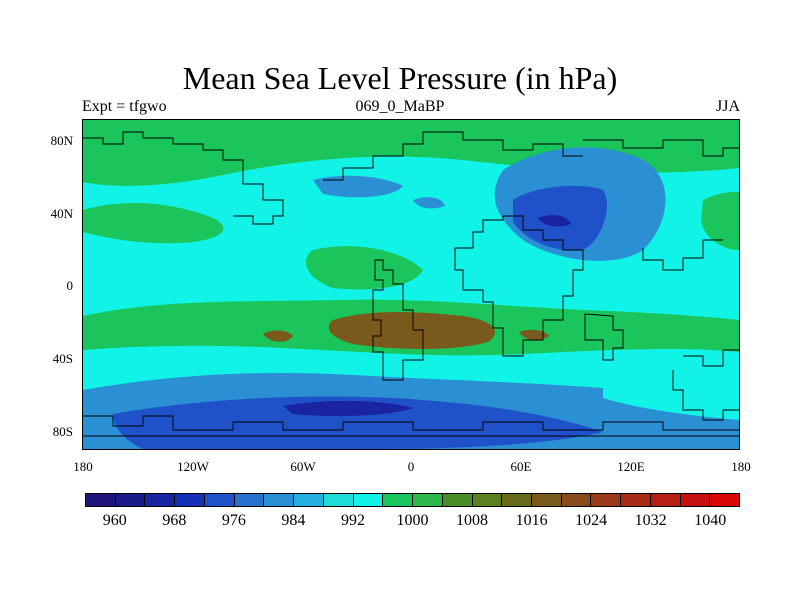 The image size is (800, 600). I want to click on colorbar-label: 1000, so click(412, 520).